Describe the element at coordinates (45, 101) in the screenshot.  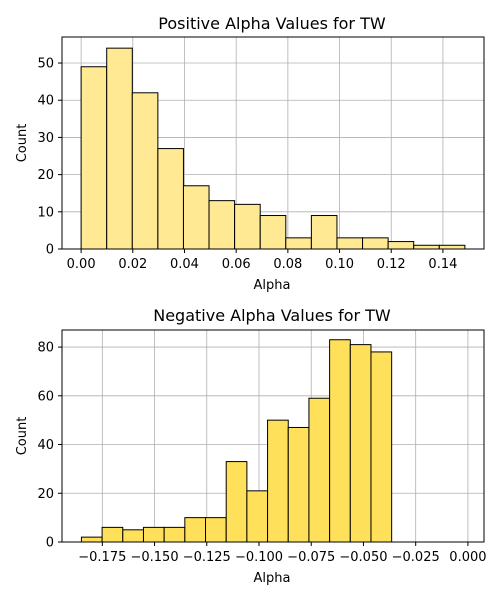
I see `y-tick-label-positive: 40` at that location.